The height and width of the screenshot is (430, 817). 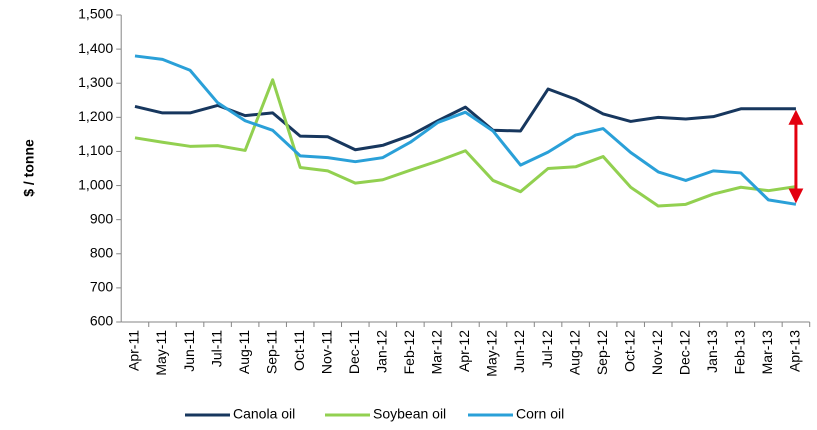 What do you see at coordinates (712, 351) in the screenshot?
I see `x-tick-label: Jan-13` at bounding box center [712, 351].